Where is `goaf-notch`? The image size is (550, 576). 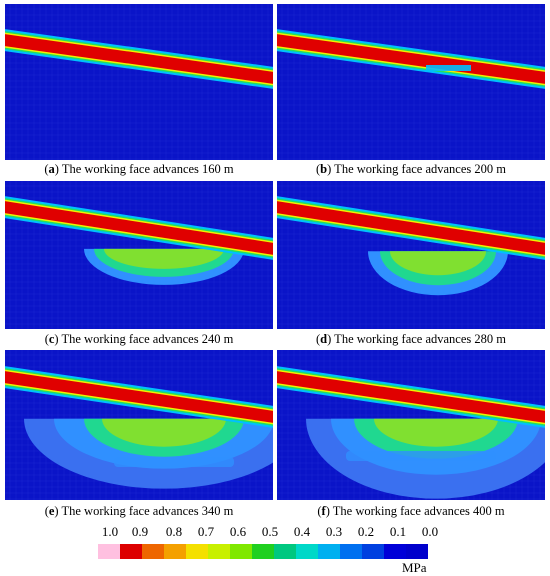 goaf-notch is located at coordinates (448, 68).